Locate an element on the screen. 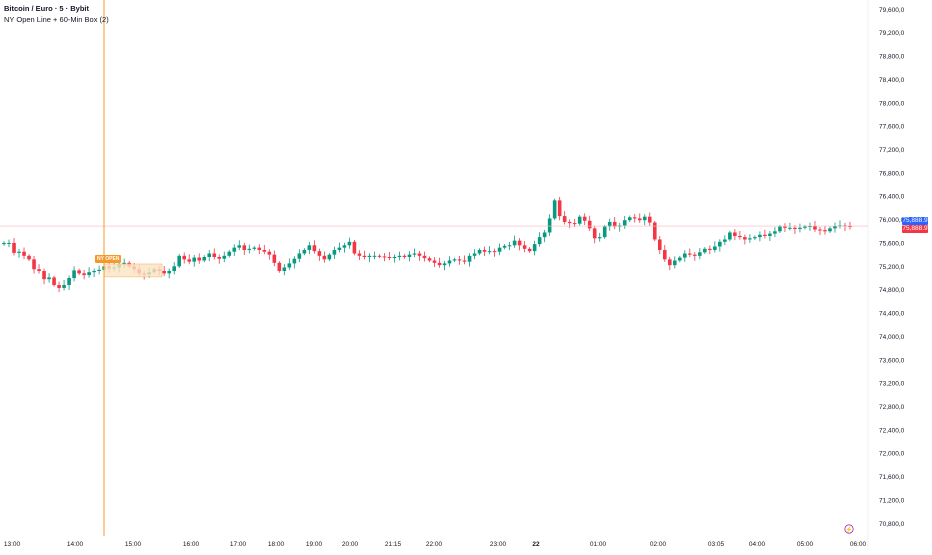  y-tick-label: 70,800,0 is located at coordinates (892, 524).